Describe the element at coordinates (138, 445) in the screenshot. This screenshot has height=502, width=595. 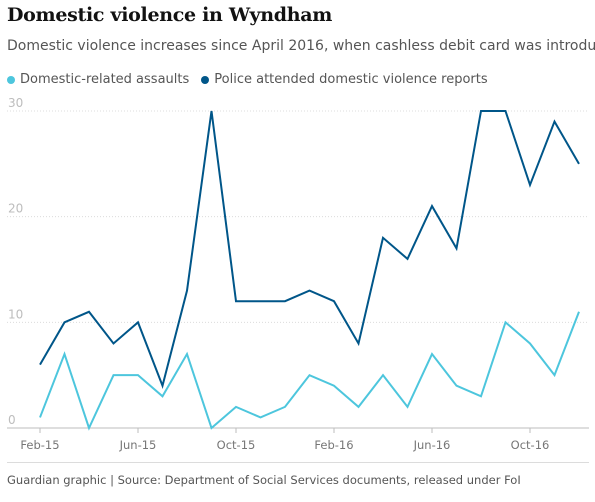
I see `x-tick-label: Jun-15` at that location.